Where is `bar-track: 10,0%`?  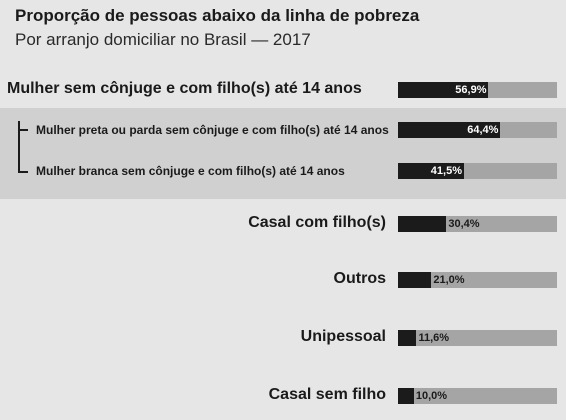
bar-track: 10,0% is located at coordinates (477, 396).